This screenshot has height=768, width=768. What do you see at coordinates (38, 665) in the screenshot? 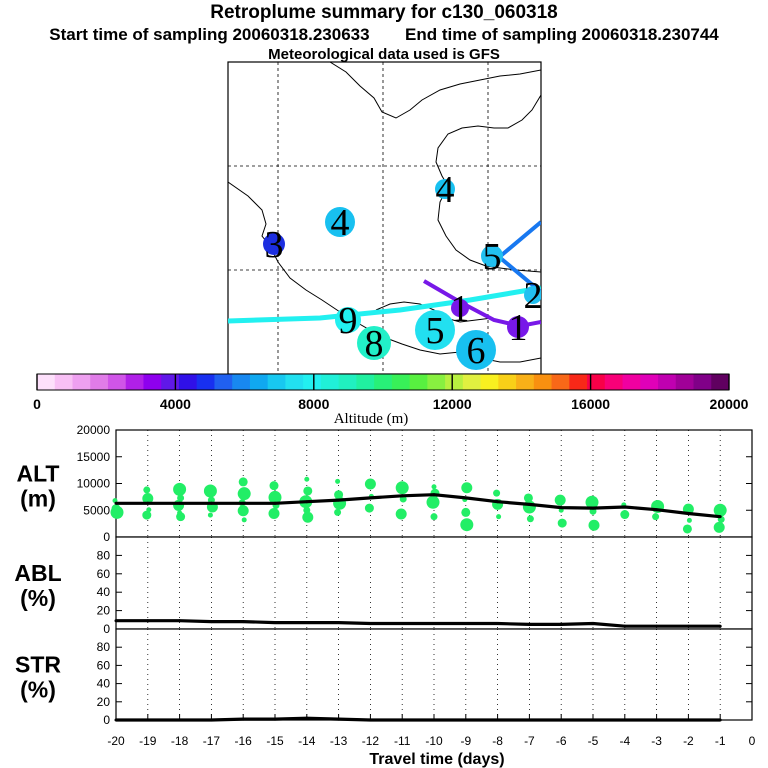
I see `y-axis-label: STR` at bounding box center [38, 665].